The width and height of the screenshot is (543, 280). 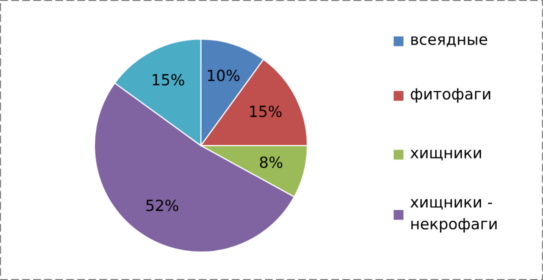 I want to click on legend-label: всеядные, so click(x=449, y=41).